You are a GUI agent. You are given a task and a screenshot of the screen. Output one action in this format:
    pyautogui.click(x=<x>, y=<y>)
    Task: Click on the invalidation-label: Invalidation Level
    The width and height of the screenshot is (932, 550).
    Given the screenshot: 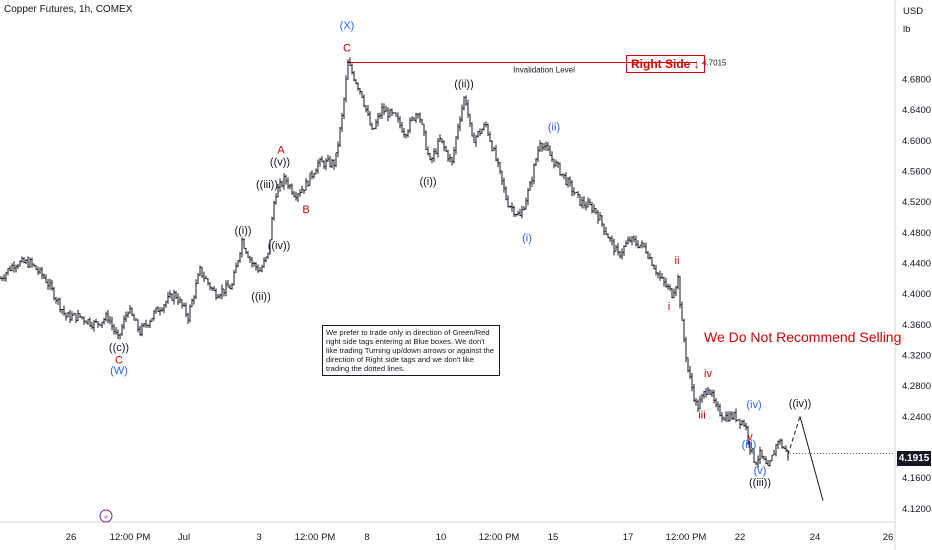 What is the action you would take?
    pyautogui.click(x=544, y=70)
    